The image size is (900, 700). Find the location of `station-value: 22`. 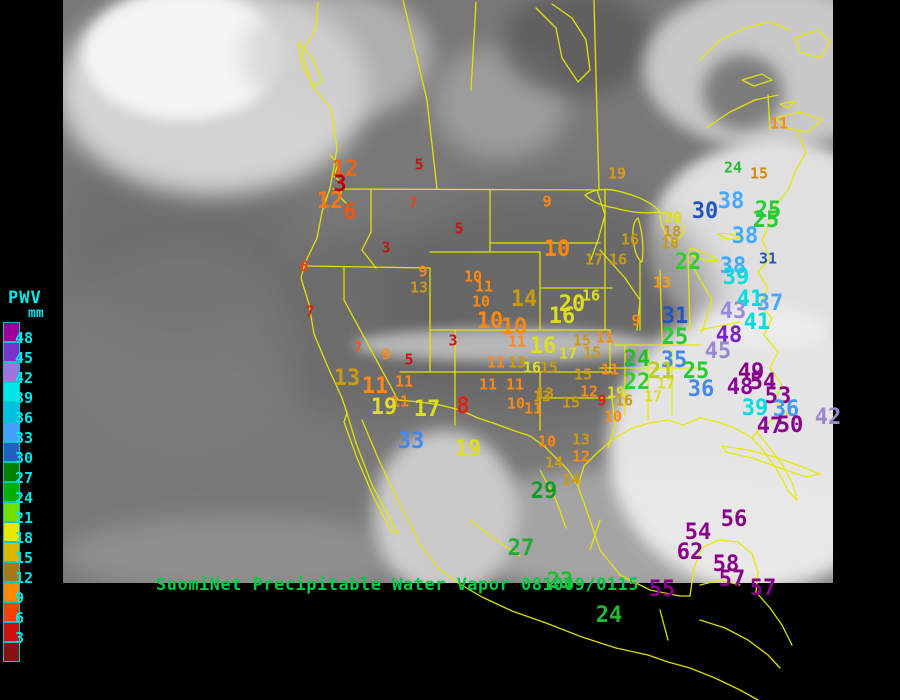

station-value: 22 is located at coordinates (688, 262).